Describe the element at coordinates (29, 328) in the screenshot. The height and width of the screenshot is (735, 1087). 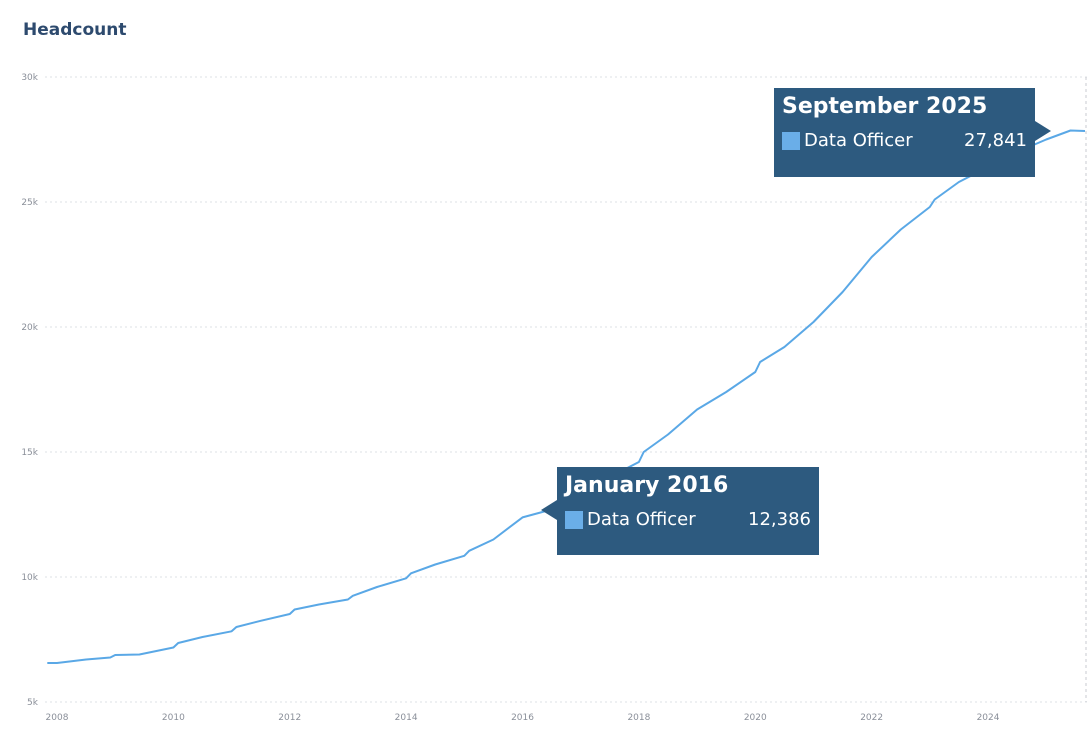
I see `y-tick-label: 20k` at that location.